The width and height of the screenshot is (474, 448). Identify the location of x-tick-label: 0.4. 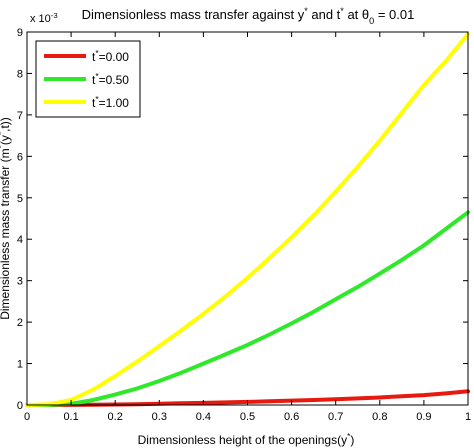
(203, 417).